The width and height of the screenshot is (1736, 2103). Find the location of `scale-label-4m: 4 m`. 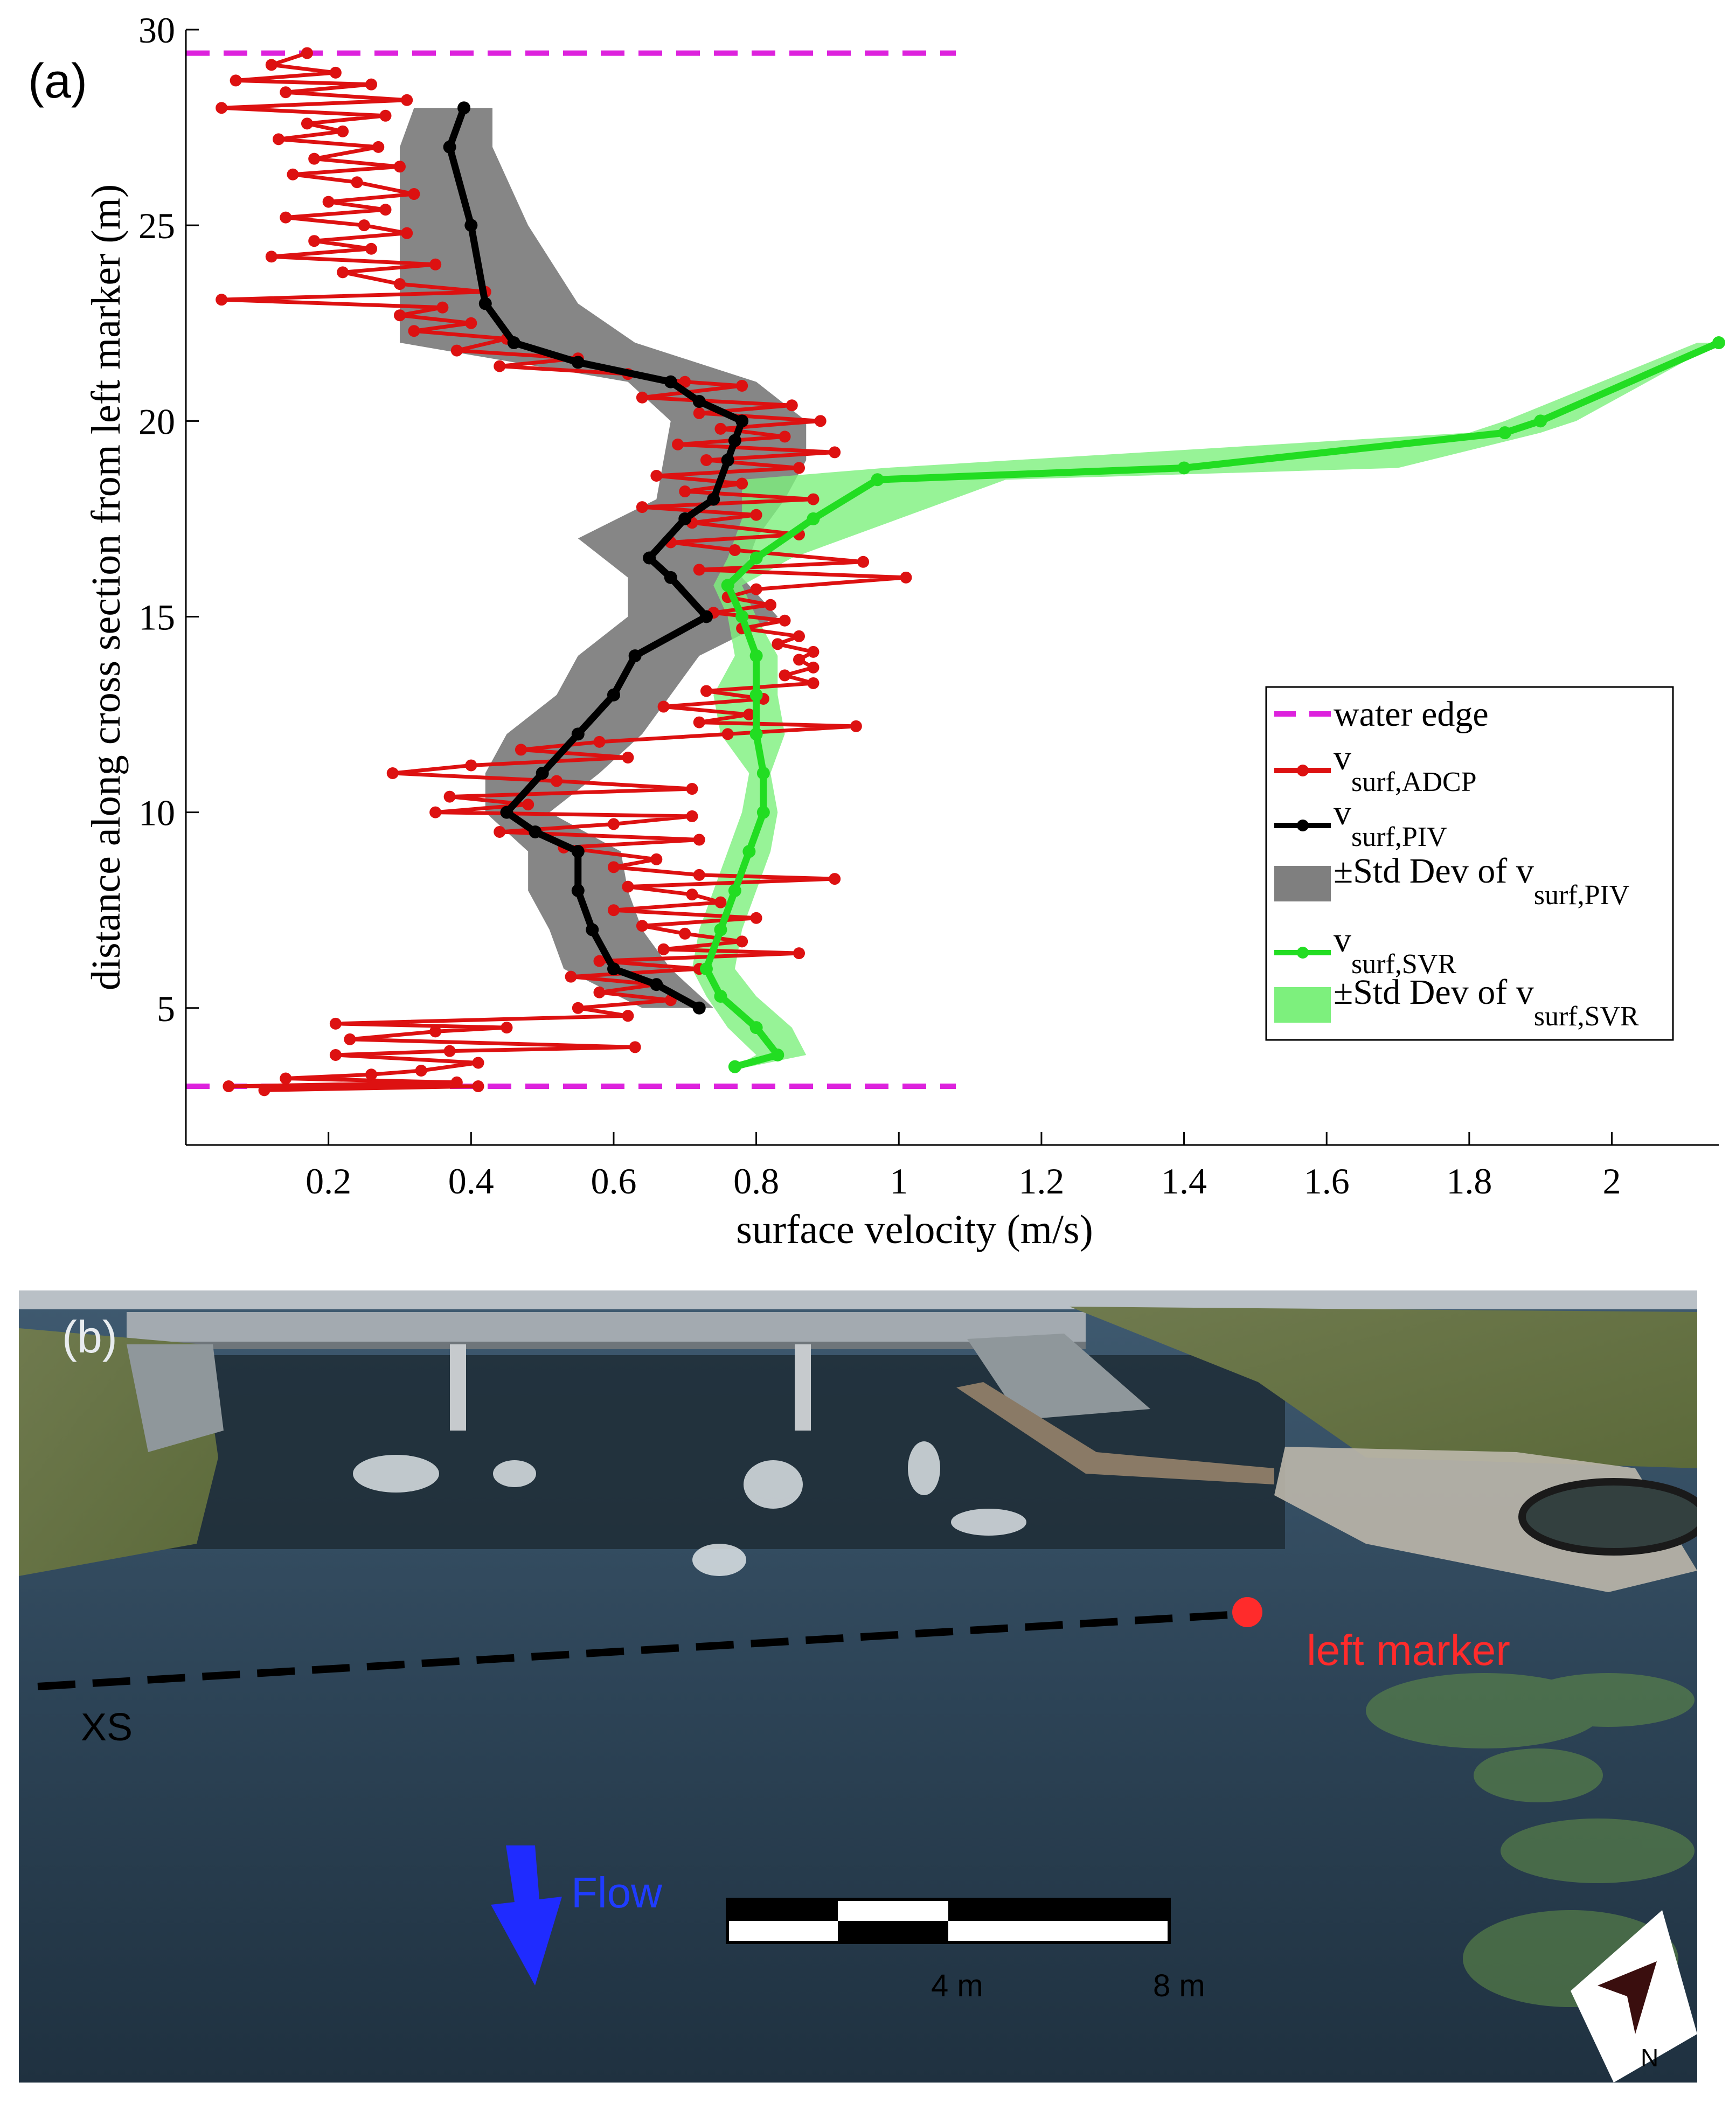

scale-label-4m: 4 m is located at coordinates (957, 1986).